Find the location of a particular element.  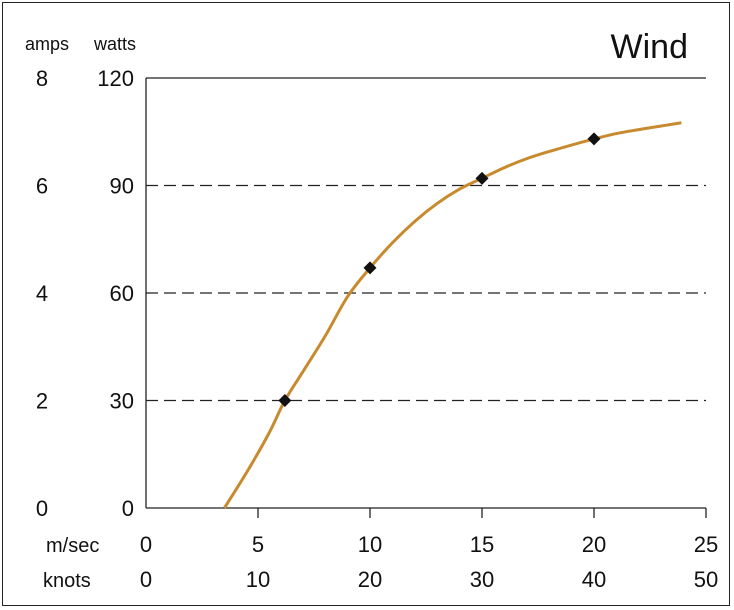

amps-axis-label: amps is located at coordinates (47, 44).